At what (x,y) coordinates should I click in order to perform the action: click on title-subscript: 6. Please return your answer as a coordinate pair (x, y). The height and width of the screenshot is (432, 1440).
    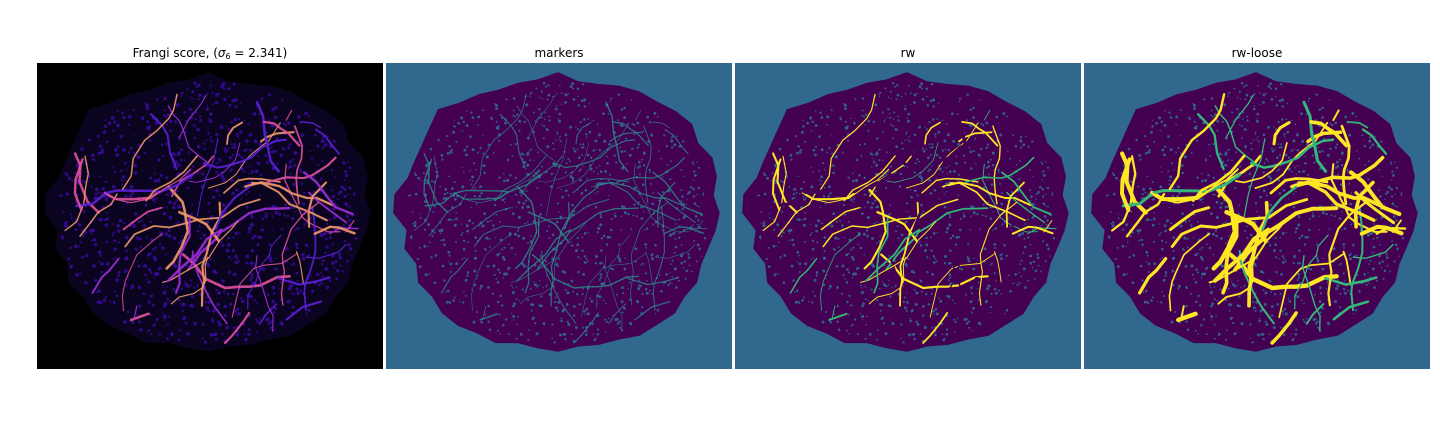
    Looking at the image, I should click on (228, 56).